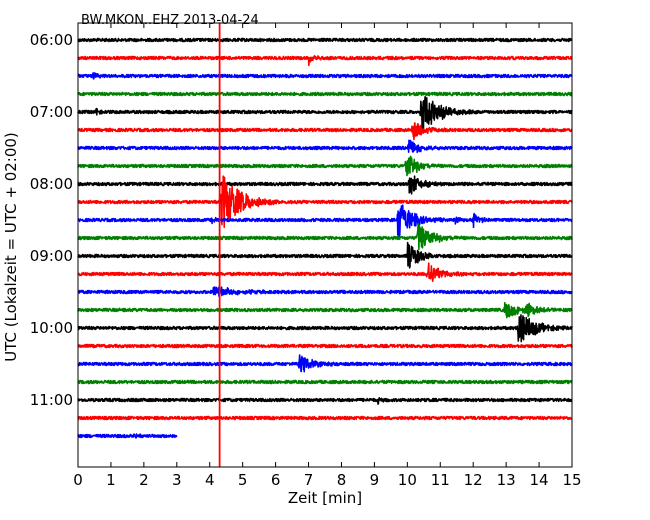 The height and width of the screenshot is (520, 650). What do you see at coordinates (473, 480) in the screenshot?
I see `x-tick-label: 12` at bounding box center [473, 480].